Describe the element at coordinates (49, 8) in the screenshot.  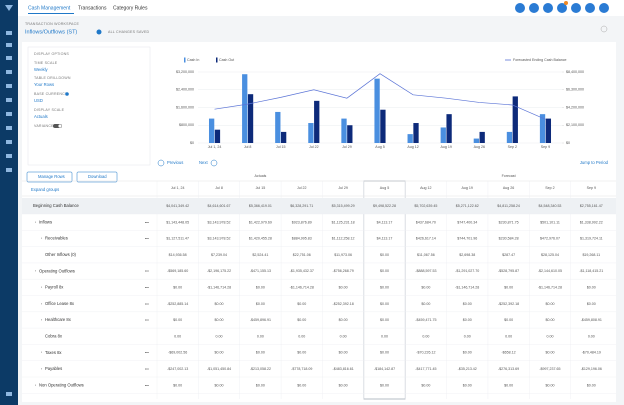
I see `tab: Cash Management` at that location.